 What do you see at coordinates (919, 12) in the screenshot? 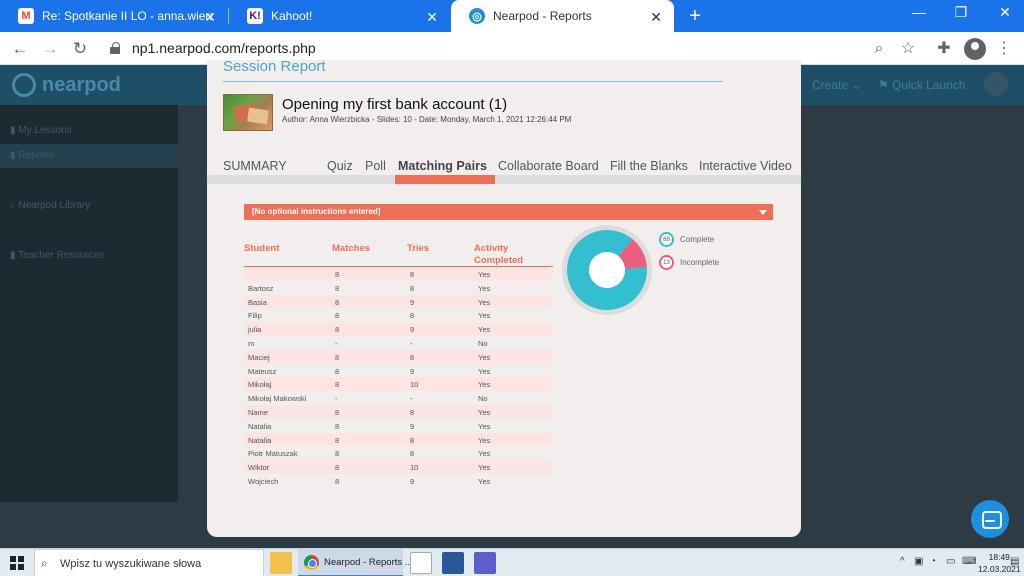
I see `minimize-icon: —` at bounding box center [919, 12].